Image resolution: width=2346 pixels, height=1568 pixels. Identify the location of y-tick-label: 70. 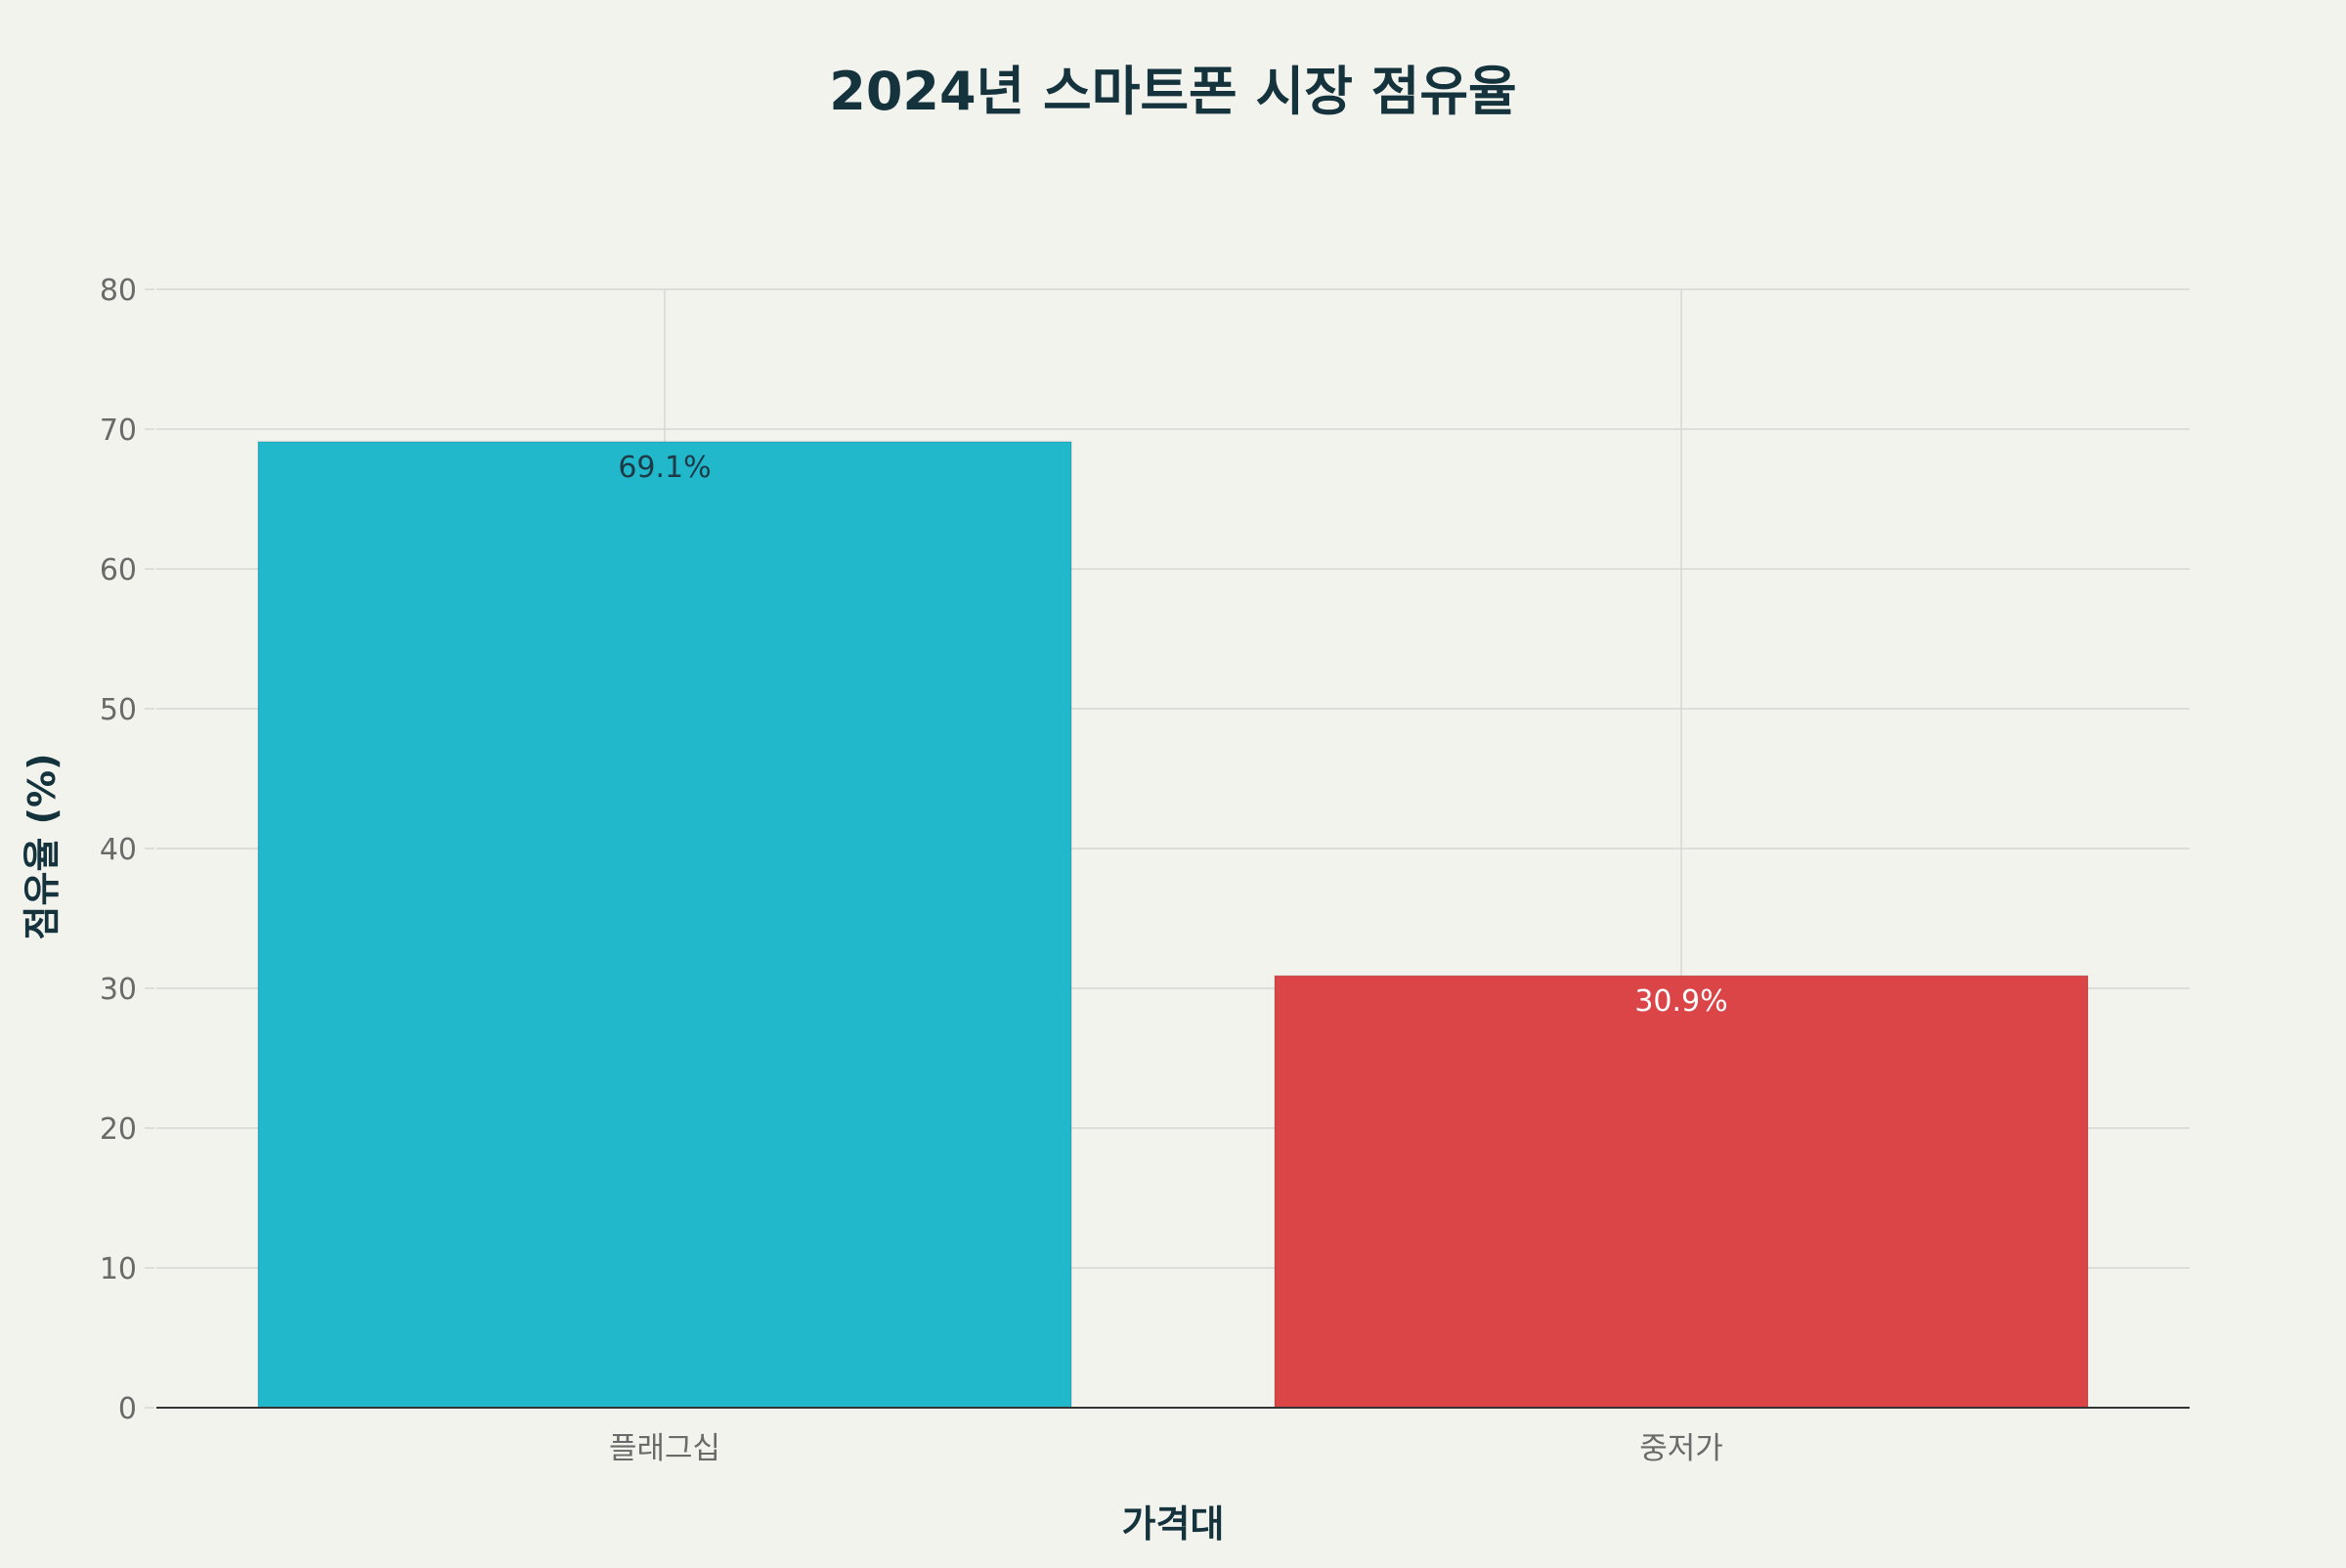
(119, 431).